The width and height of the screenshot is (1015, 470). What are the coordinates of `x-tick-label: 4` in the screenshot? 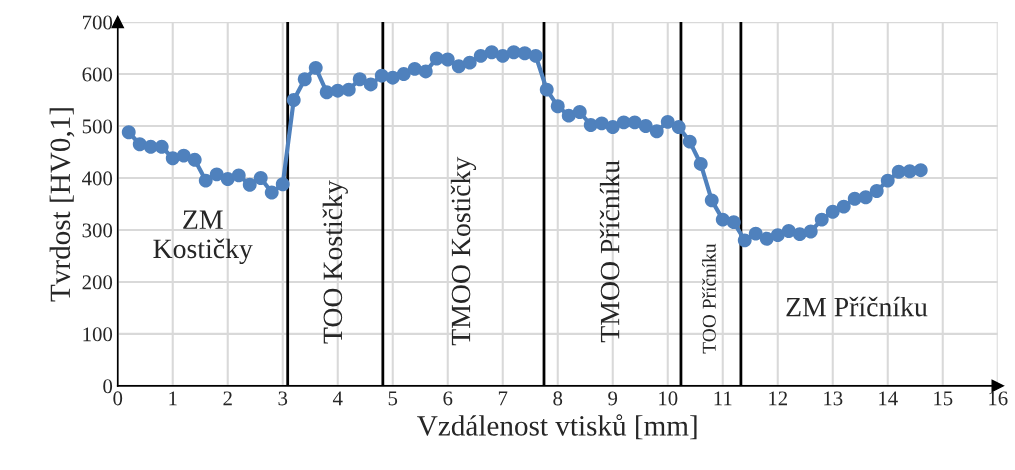 It's located at (337, 398).